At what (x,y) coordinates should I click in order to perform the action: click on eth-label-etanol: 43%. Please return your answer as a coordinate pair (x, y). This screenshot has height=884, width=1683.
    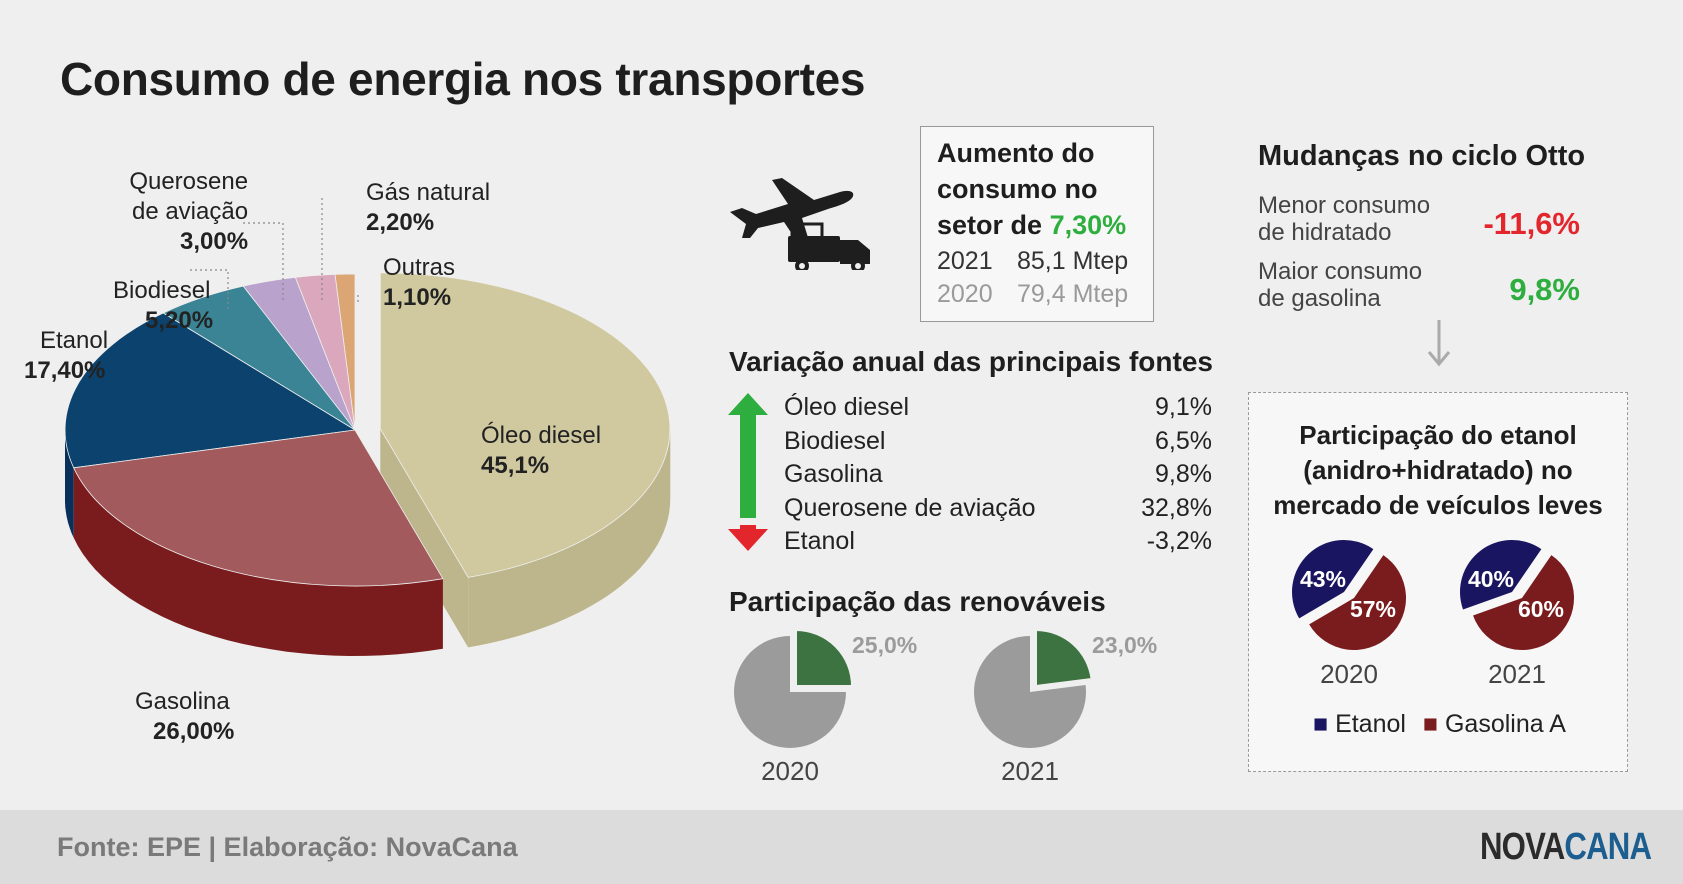
    Looking at the image, I should click on (1323, 579).